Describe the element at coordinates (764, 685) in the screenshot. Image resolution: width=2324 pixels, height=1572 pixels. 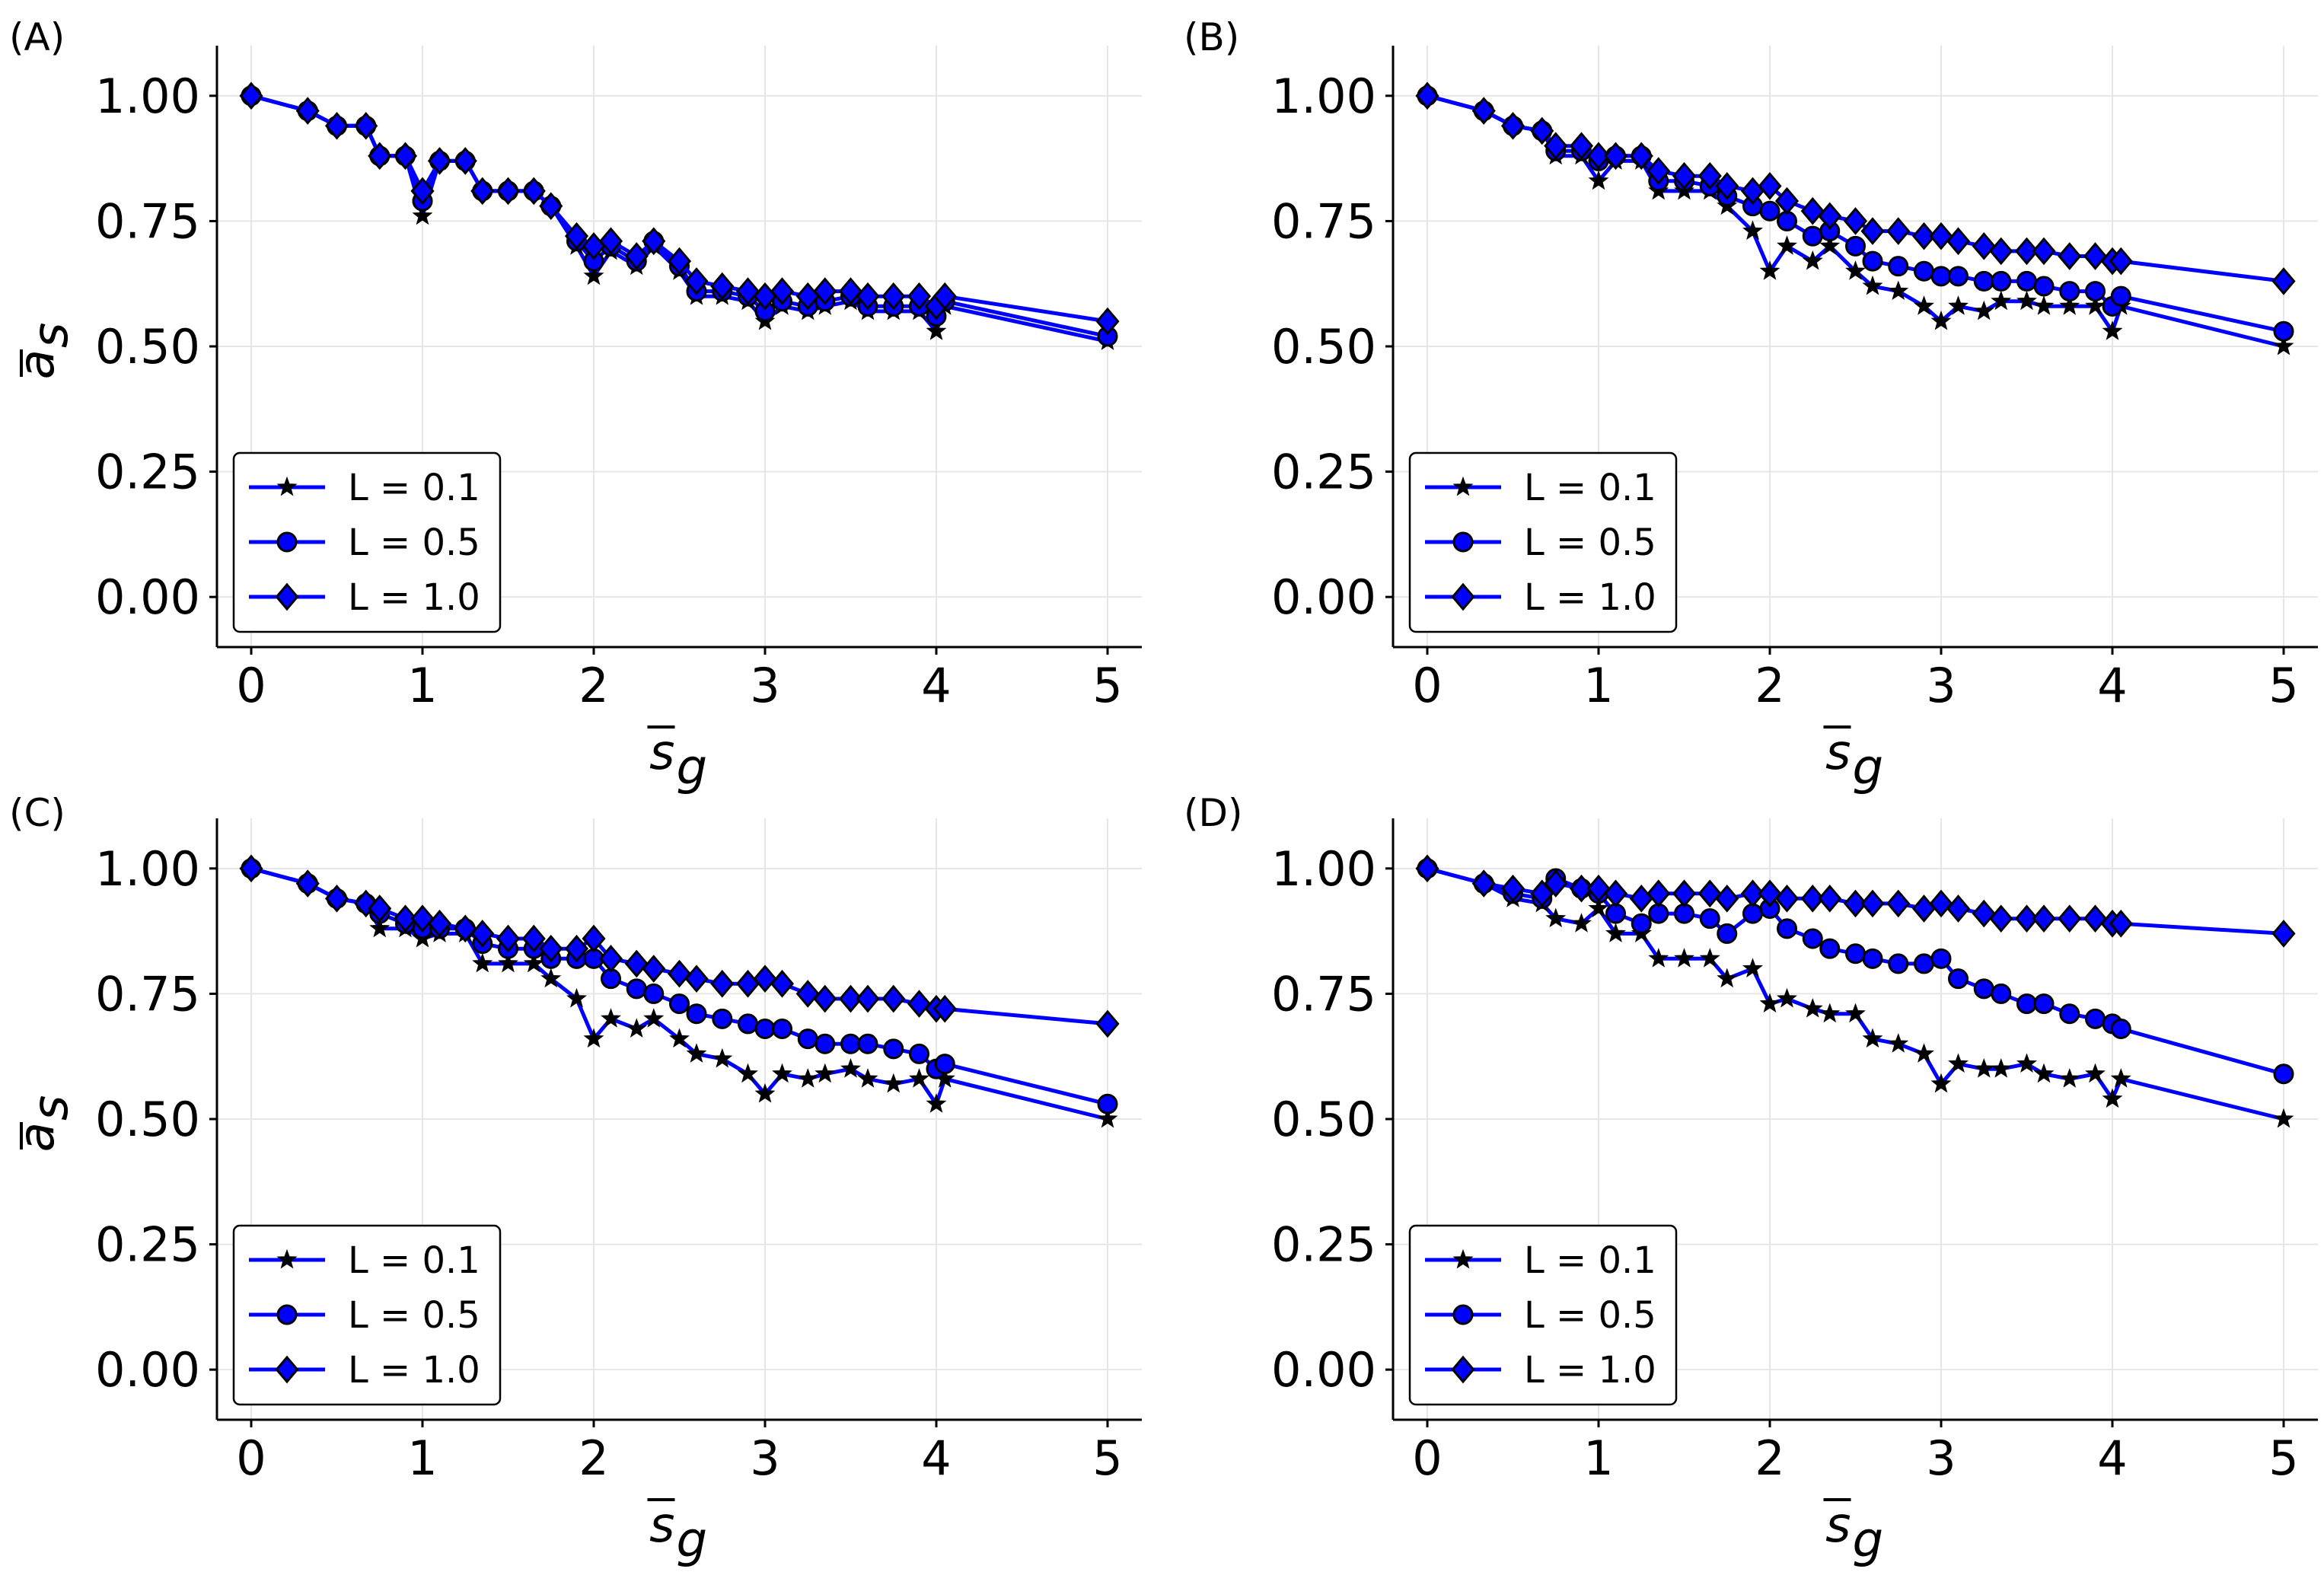
I see `x-tick-label: 3` at that location.